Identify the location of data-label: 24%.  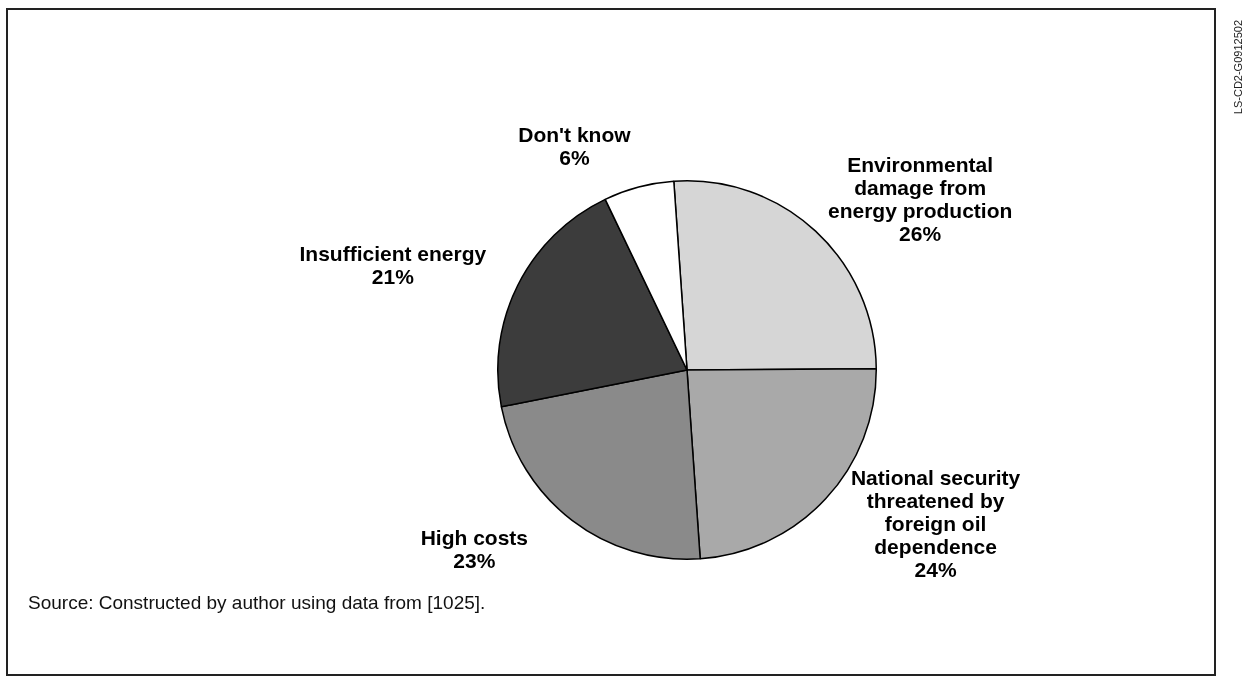
(935, 569).